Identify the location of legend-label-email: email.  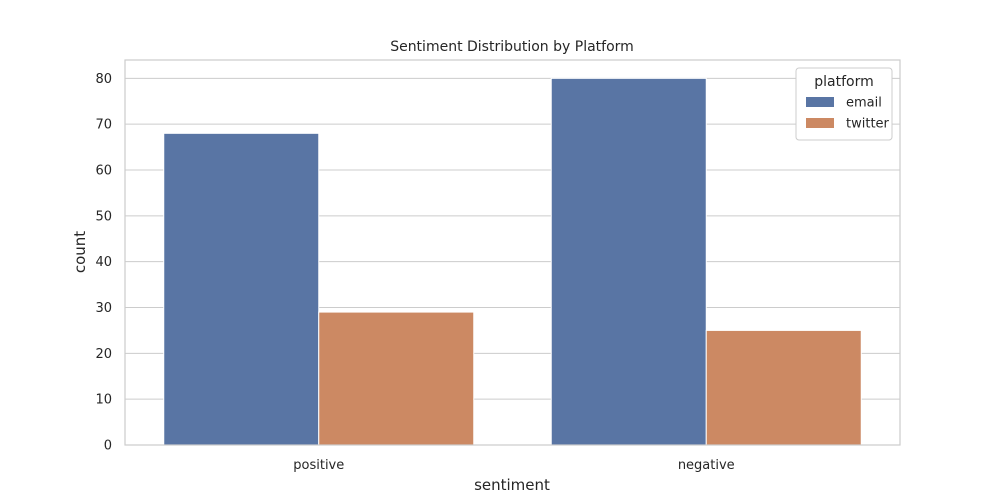
(864, 103).